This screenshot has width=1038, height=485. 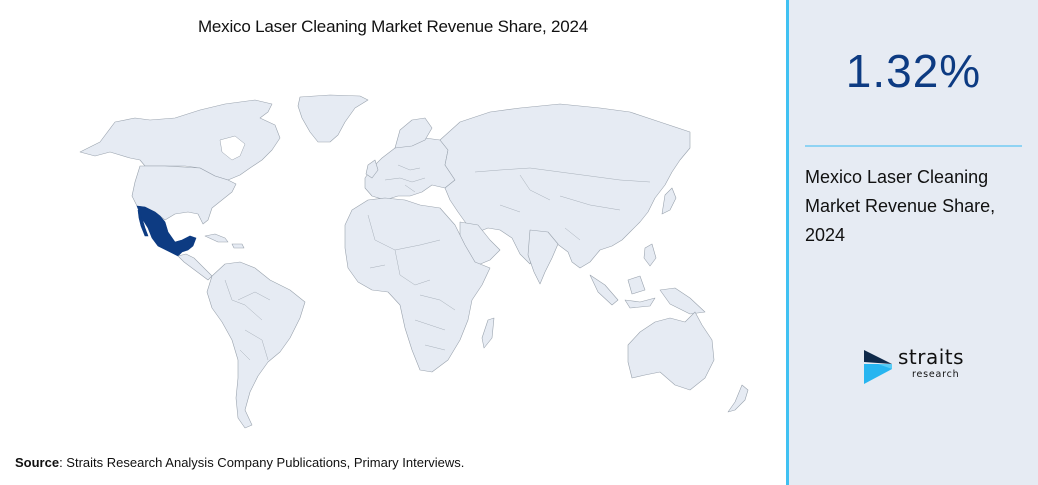 What do you see at coordinates (913, 71) in the screenshot?
I see `share-value: 1.32%` at bounding box center [913, 71].